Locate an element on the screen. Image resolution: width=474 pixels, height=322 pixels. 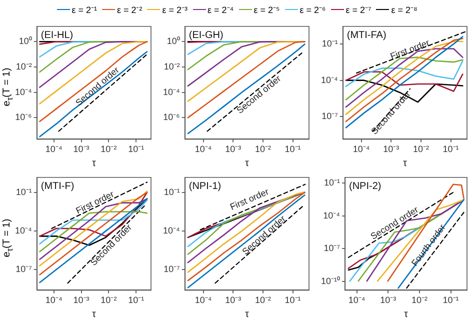
legend-label: ε = 2⁻⁴ is located at coordinates (221, 10).